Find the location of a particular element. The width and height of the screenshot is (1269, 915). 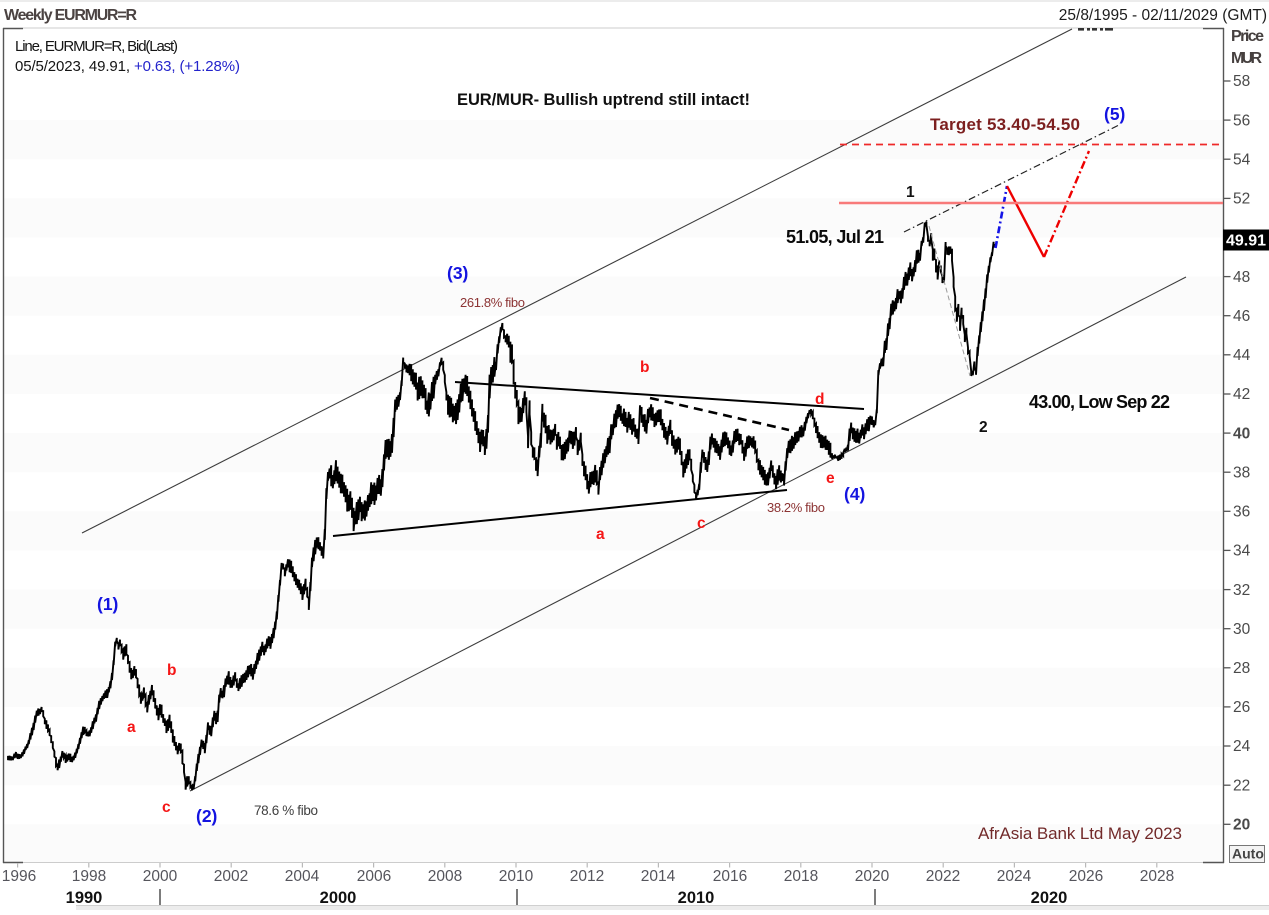

svg-text: 24 is located at coordinates (1242, 746).